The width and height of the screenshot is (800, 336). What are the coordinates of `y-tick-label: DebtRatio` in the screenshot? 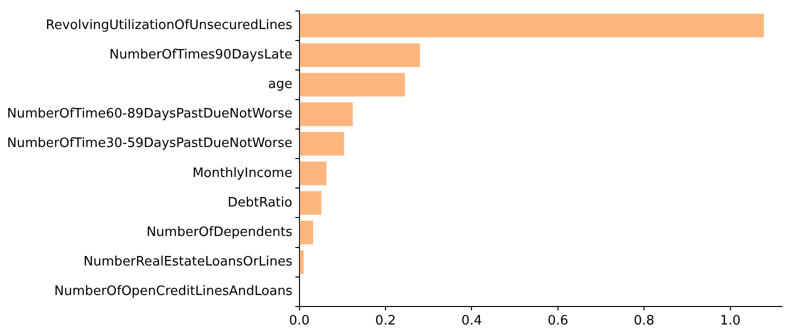 It's located at (260, 202).